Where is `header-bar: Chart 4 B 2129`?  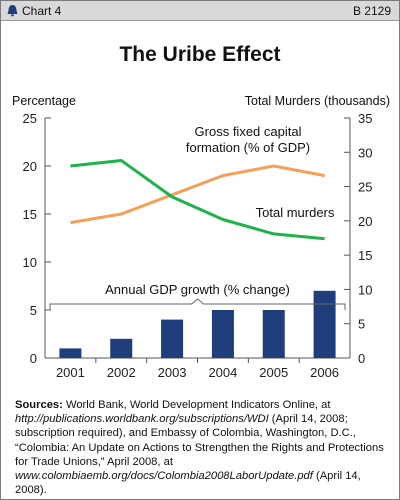
header-bar: Chart 4 B 2129 is located at coordinates (200, 11).